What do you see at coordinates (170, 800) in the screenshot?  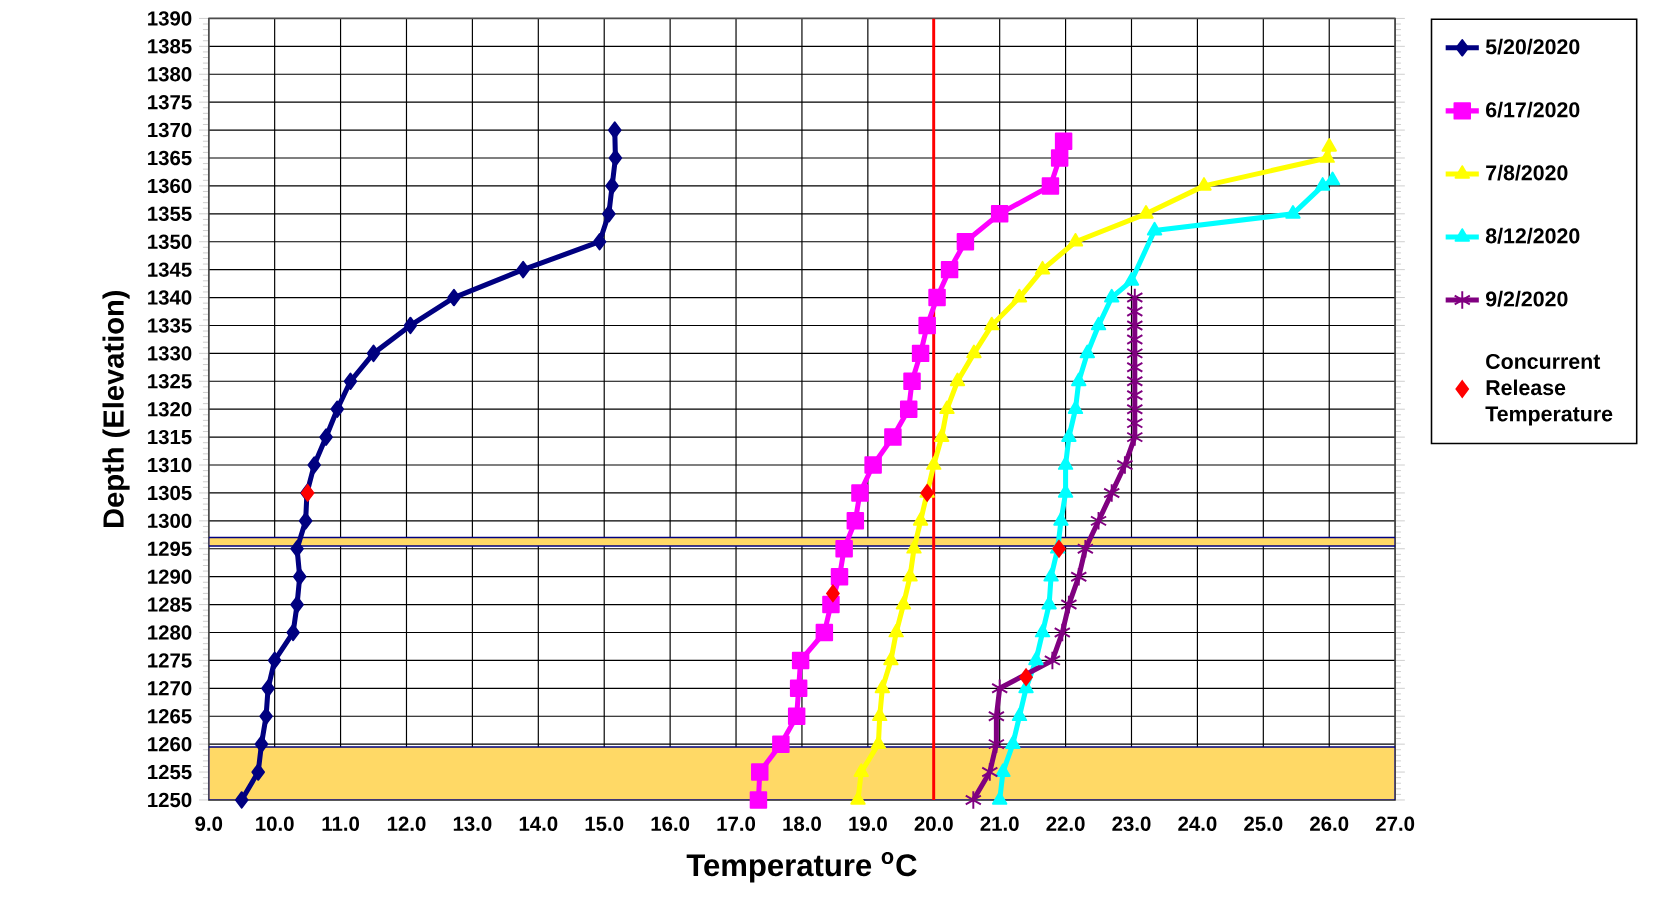 I see `y-tick-label: 1250` at bounding box center [170, 800].